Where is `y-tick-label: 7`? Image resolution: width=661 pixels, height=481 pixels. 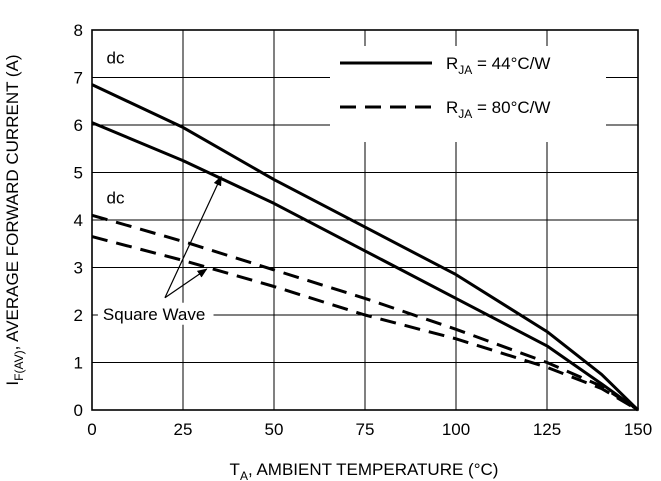 y-tick-label: 7 is located at coordinates (78, 78).